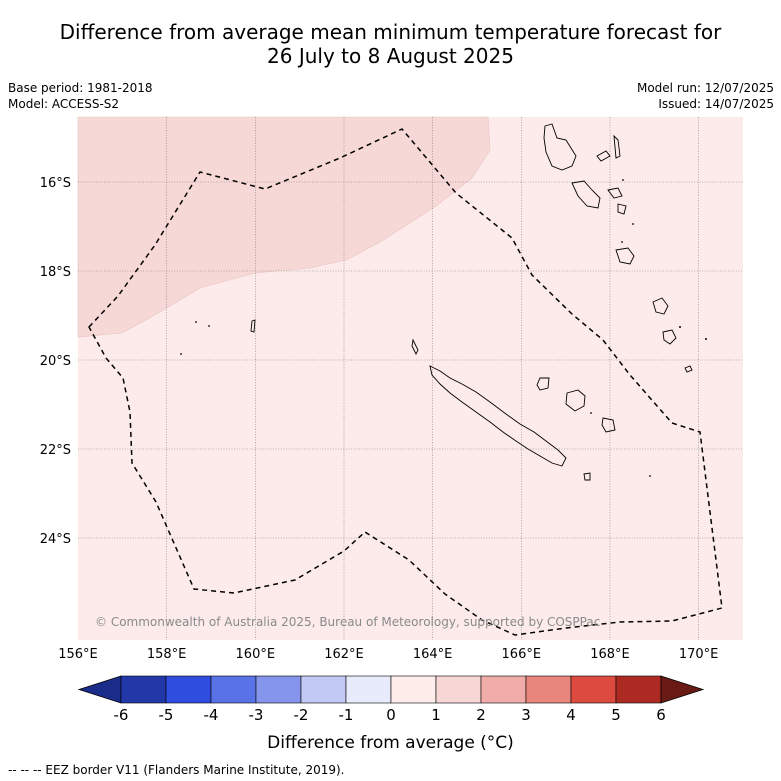 The width and height of the screenshot is (781, 781). I want to click on colorbar-arrow-right, so click(682, 689).